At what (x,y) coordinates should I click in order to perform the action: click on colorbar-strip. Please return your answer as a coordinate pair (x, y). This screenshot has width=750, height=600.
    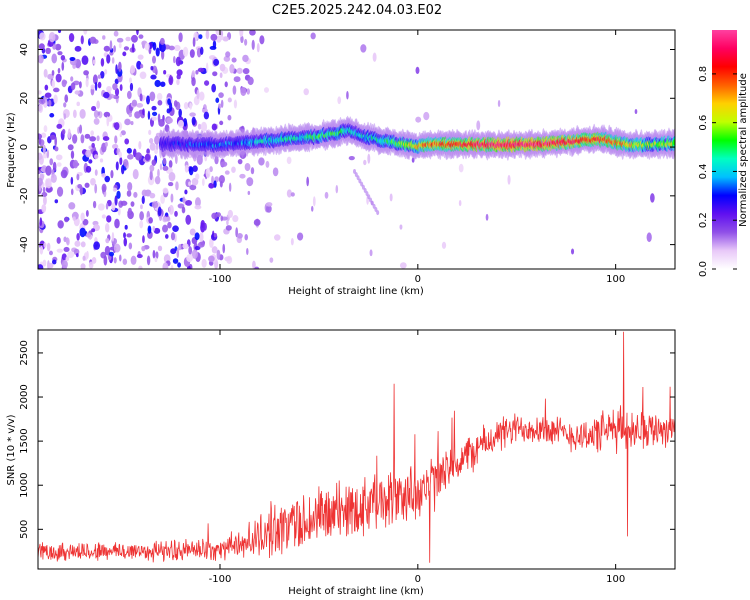
    Looking at the image, I should click on (724, 149).